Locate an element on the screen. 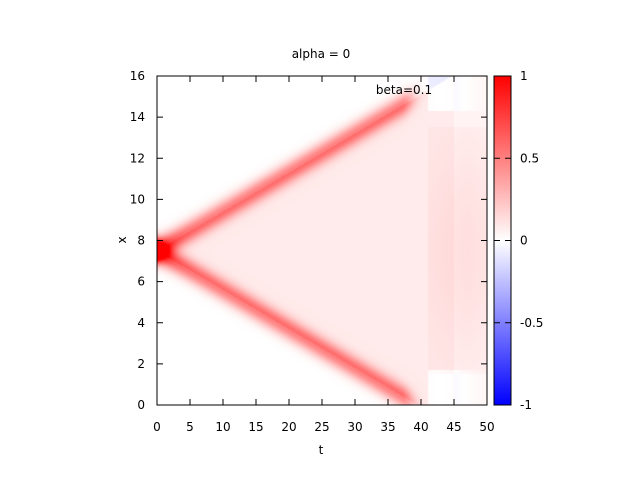 The width and height of the screenshot is (640, 480). x-tick-label: 10 is located at coordinates (222, 427).